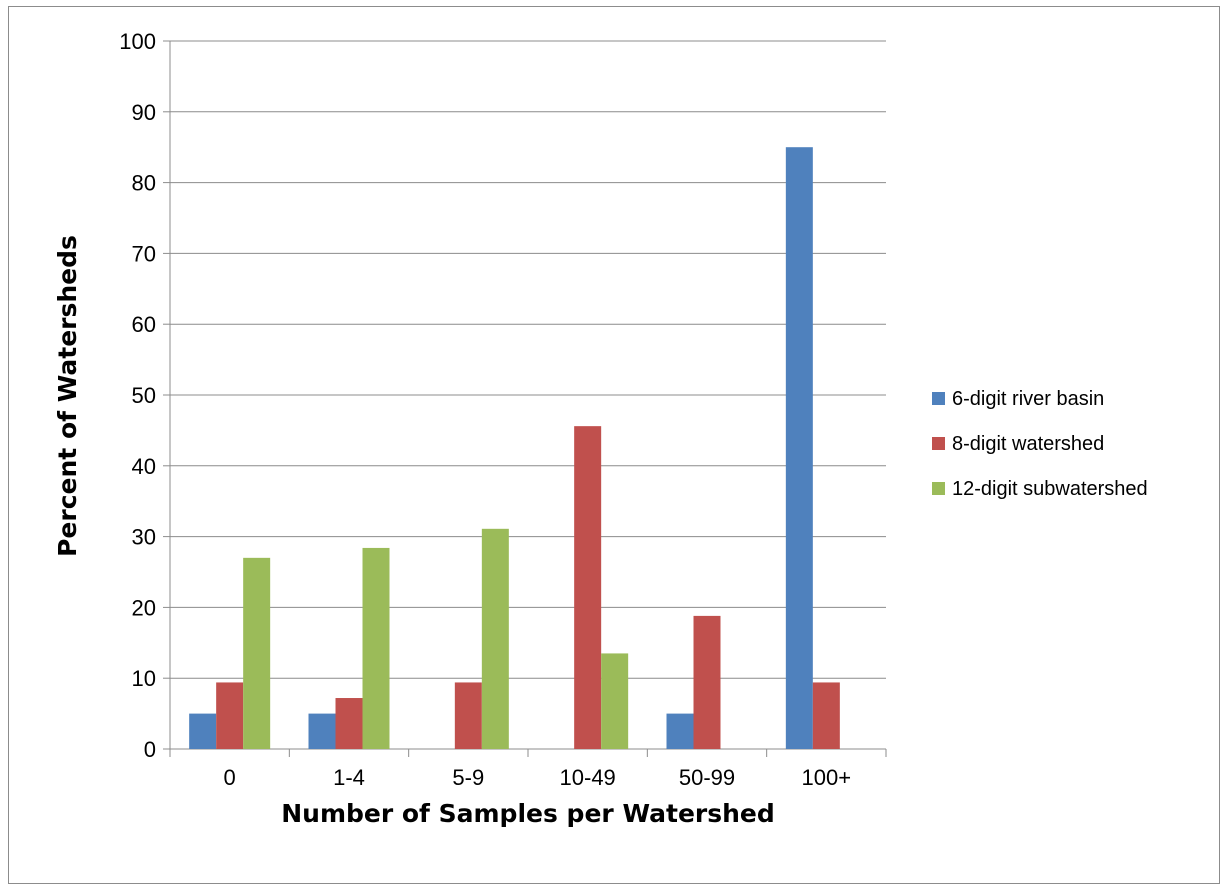 Image resolution: width=1222 pixels, height=886 pixels. What do you see at coordinates (144, 395) in the screenshot?
I see `y-tick-label: 50` at bounding box center [144, 395].